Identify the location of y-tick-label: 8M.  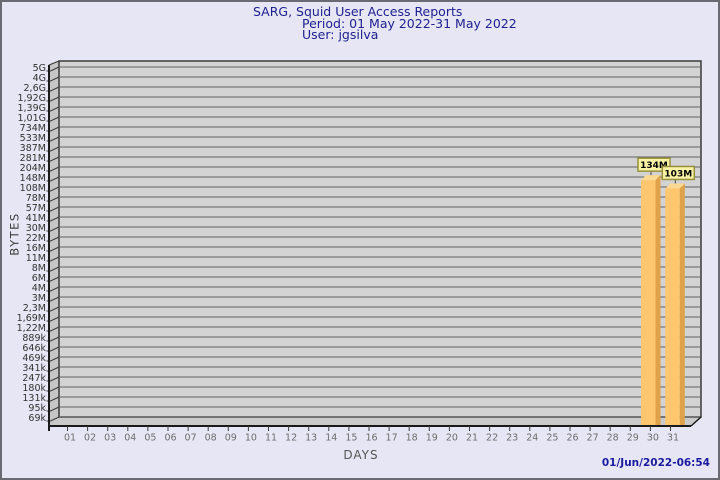
(39, 268).